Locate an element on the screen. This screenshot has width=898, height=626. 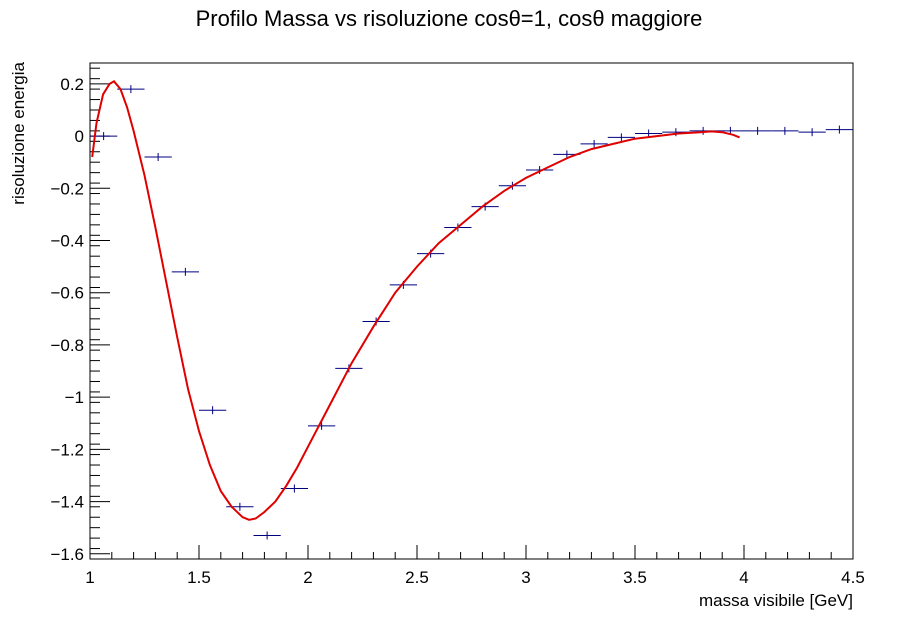
x-tick-label: 3 is located at coordinates (525, 577).